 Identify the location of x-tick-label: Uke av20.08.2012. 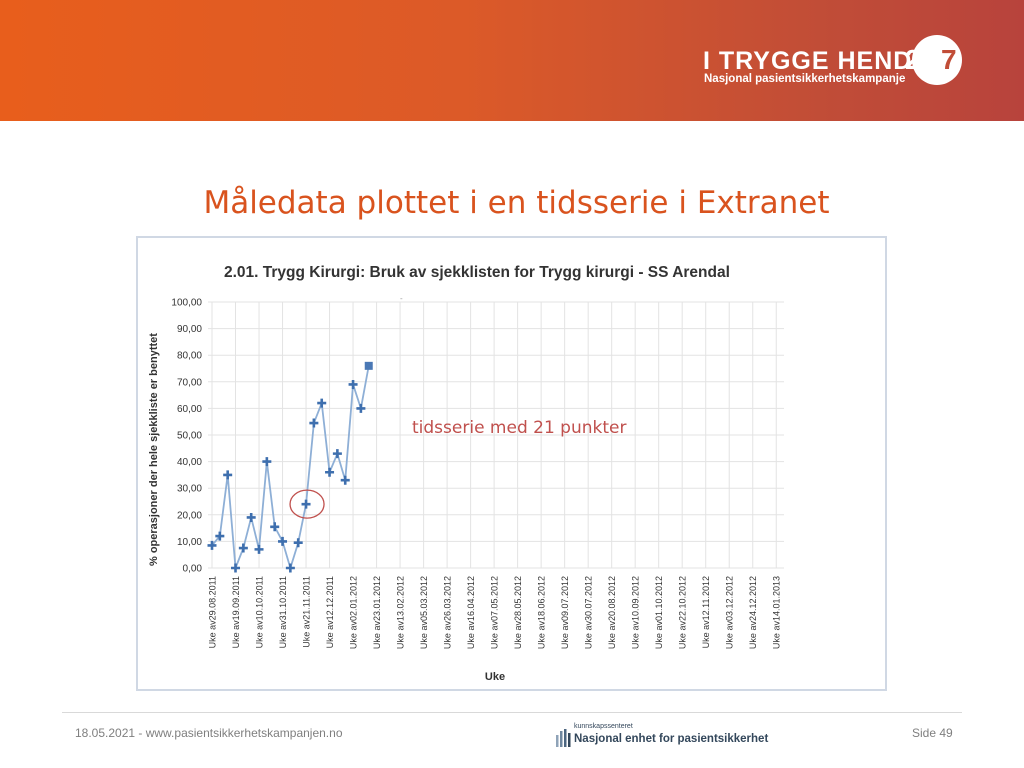
(612, 612).